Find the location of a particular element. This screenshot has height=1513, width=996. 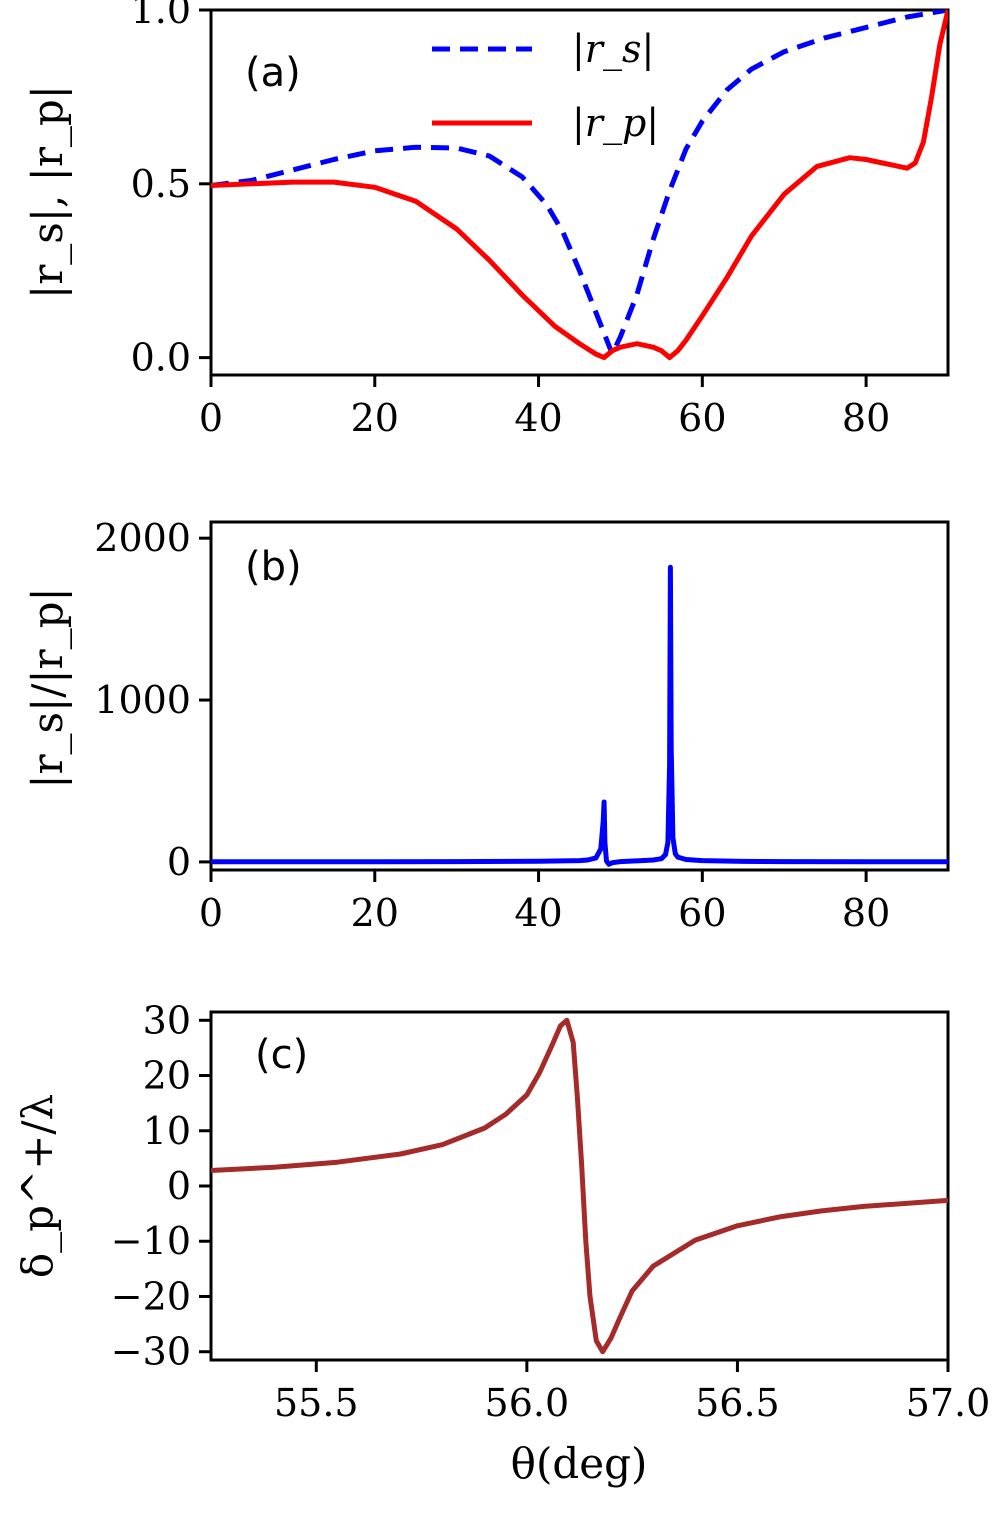

y-tick-label: 1.0 is located at coordinates (161, 16).